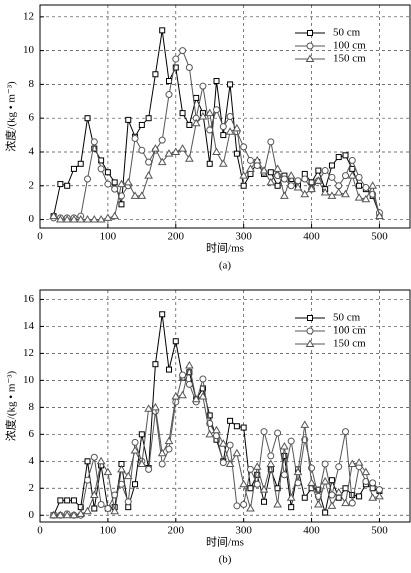 The width and height of the screenshot is (411, 573). What do you see at coordinates (176, 531) in the screenshot?
I see `x-tick-label: 200` at bounding box center [176, 531].